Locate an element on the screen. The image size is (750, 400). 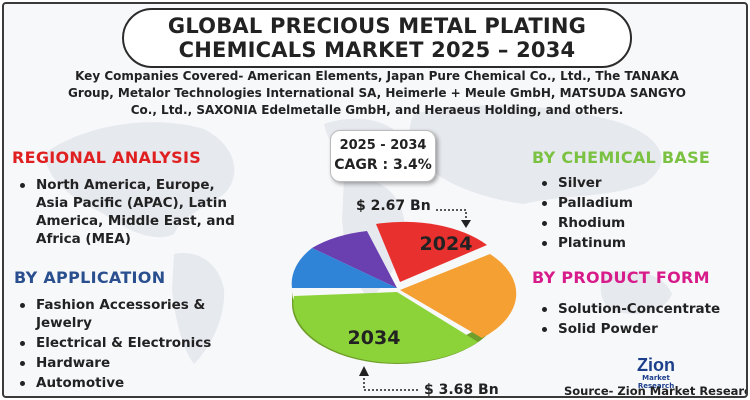
pie-slice-red is located at coordinates (431, 251).